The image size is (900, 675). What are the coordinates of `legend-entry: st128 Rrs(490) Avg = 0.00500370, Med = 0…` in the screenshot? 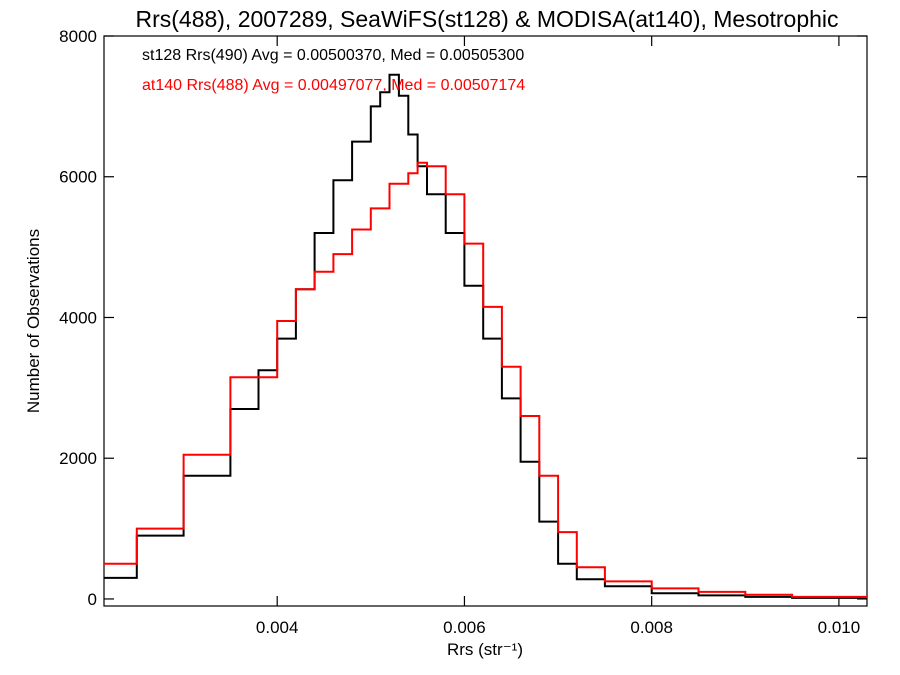 It's located at (333, 55).